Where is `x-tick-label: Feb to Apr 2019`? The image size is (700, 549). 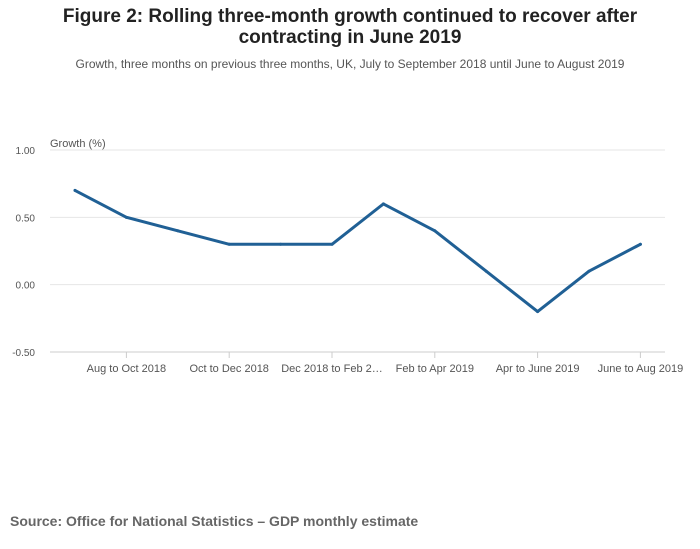 x-tick-label: Feb to Apr 2019 is located at coordinates (435, 369).